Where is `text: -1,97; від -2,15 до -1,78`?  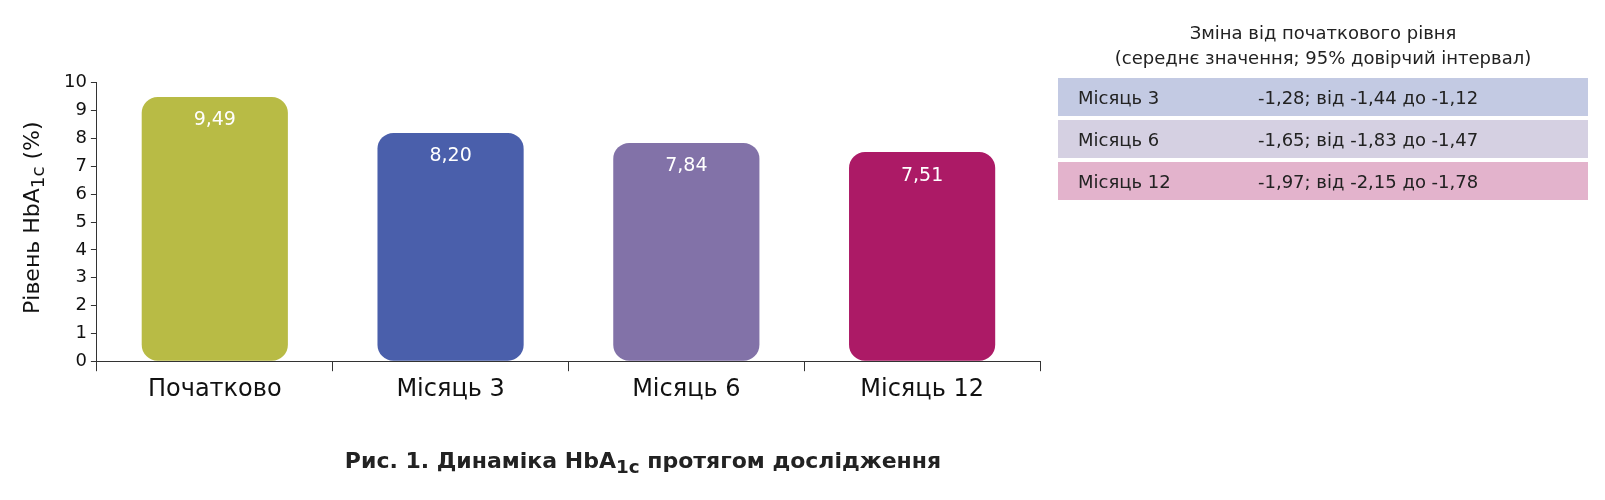 text: -1,97; від -2,15 до -1,78 is located at coordinates (1368, 181).